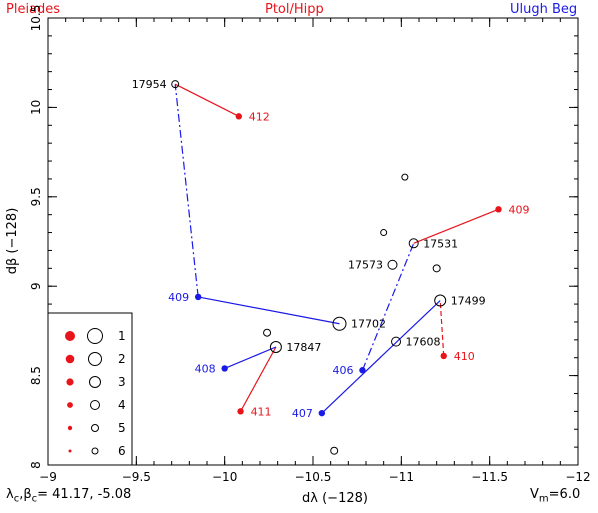 The image size is (598, 513). I want to click on footer-vmag: Vm=6.0, so click(555, 496).